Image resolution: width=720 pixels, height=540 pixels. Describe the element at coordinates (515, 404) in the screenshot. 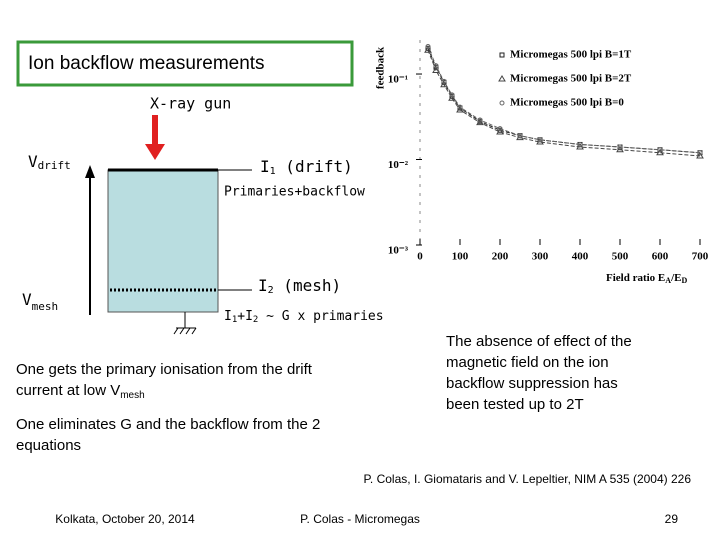

I see `note-line: been tested up to 2T` at that location.